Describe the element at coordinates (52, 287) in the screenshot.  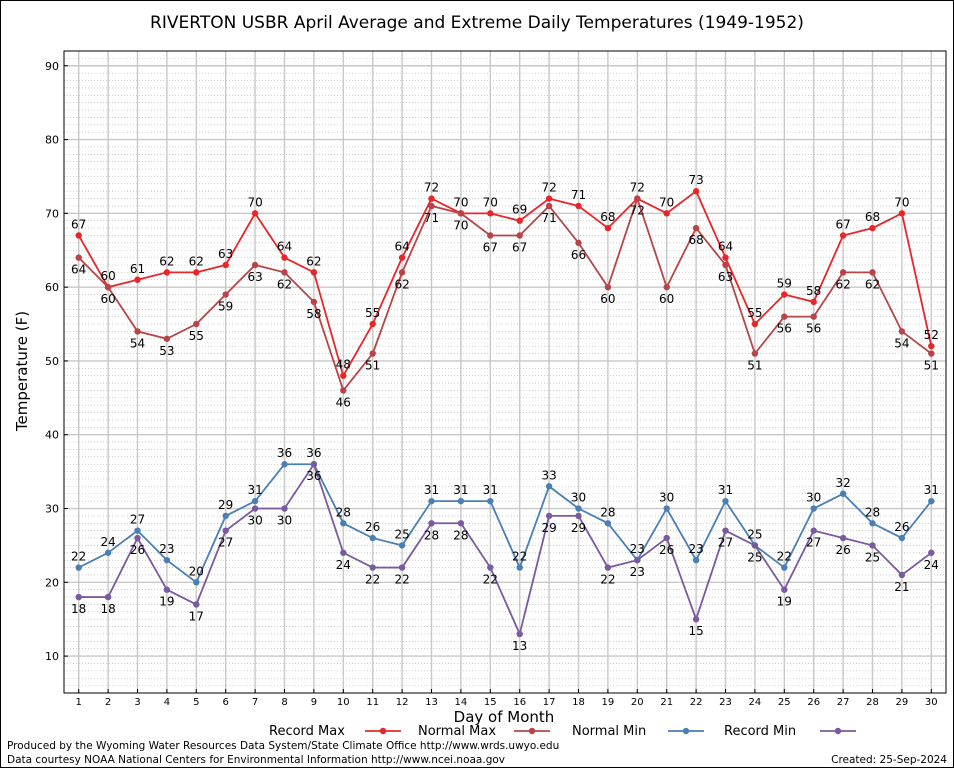
I see `y-tick-label: 60` at that location.